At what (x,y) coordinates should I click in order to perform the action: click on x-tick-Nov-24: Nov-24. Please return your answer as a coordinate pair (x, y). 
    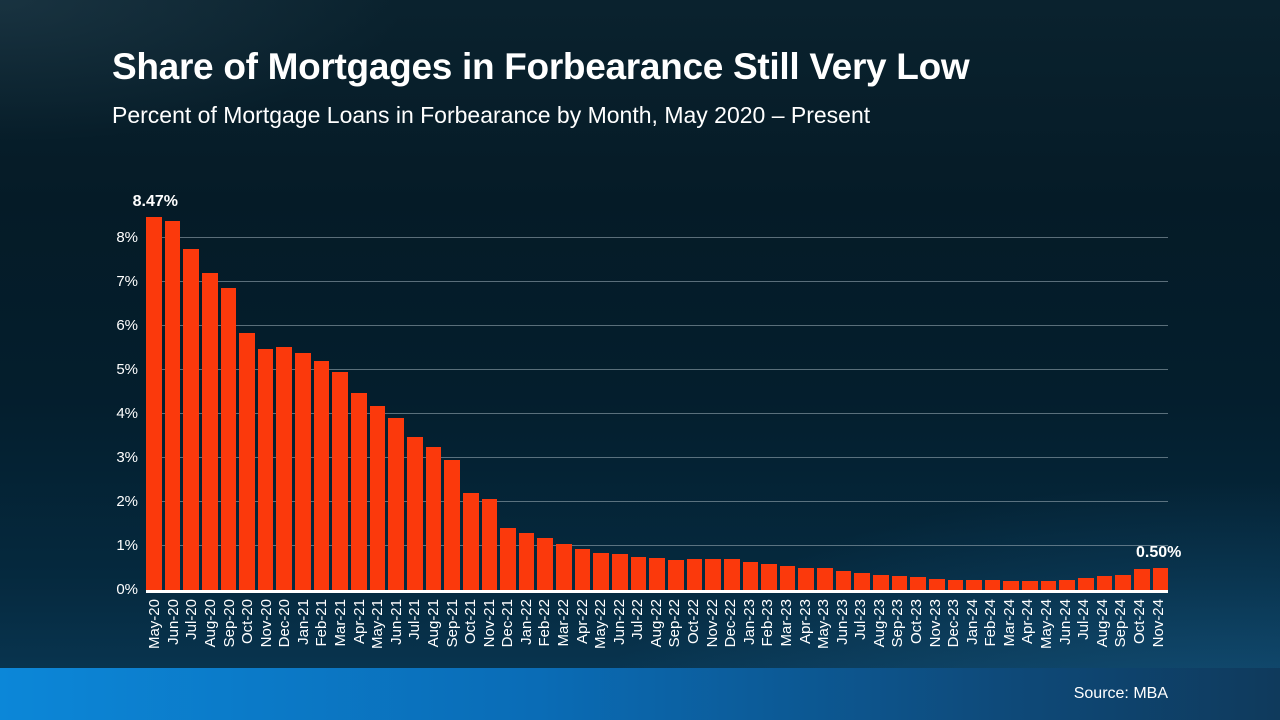
    Looking at the image, I should click on (1158, 631).